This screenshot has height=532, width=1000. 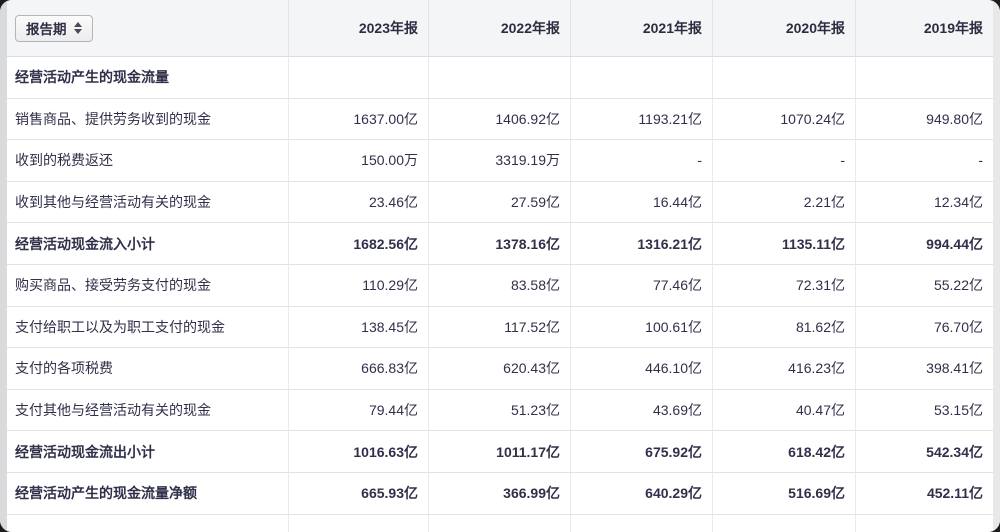 What do you see at coordinates (641, 327) in the screenshot?
I see `cell-value: 100.61亿` at bounding box center [641, 327].